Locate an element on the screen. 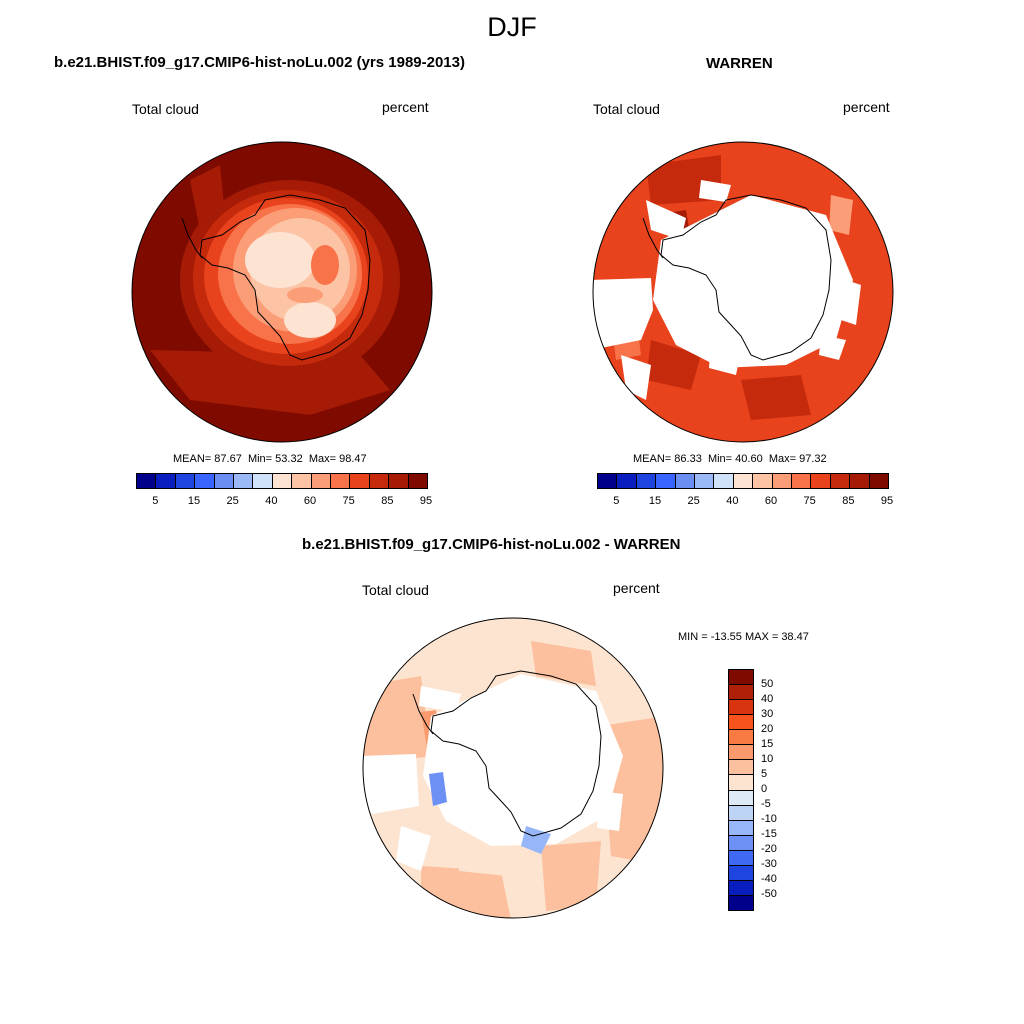  panel-3-units-label: percent is located at coordinates (636, 588).